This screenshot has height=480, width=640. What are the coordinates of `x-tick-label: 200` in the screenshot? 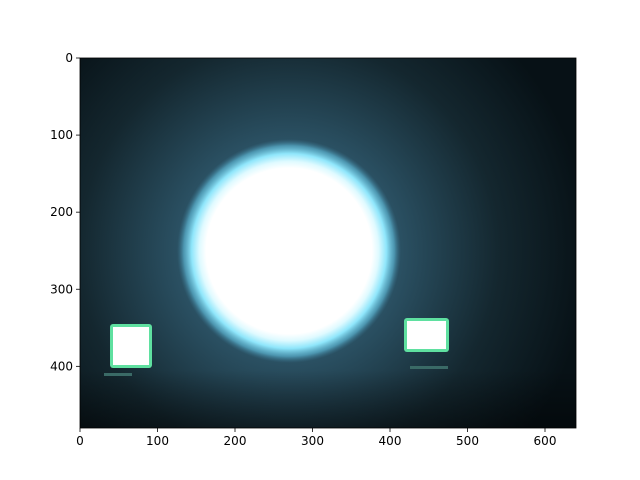 It's located at (235, 441).